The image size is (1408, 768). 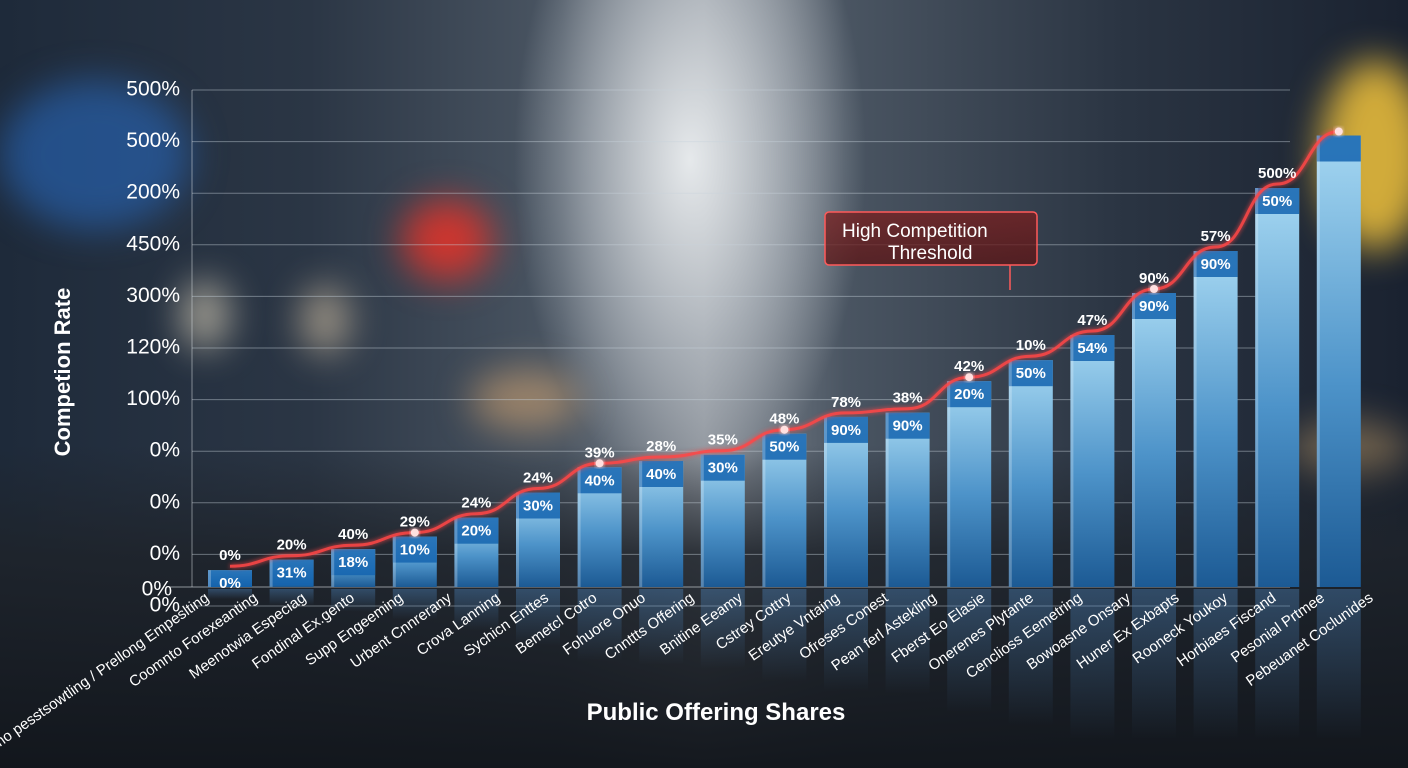 I want to click on bar-top-label: 40%, so click(x=353, y=534).